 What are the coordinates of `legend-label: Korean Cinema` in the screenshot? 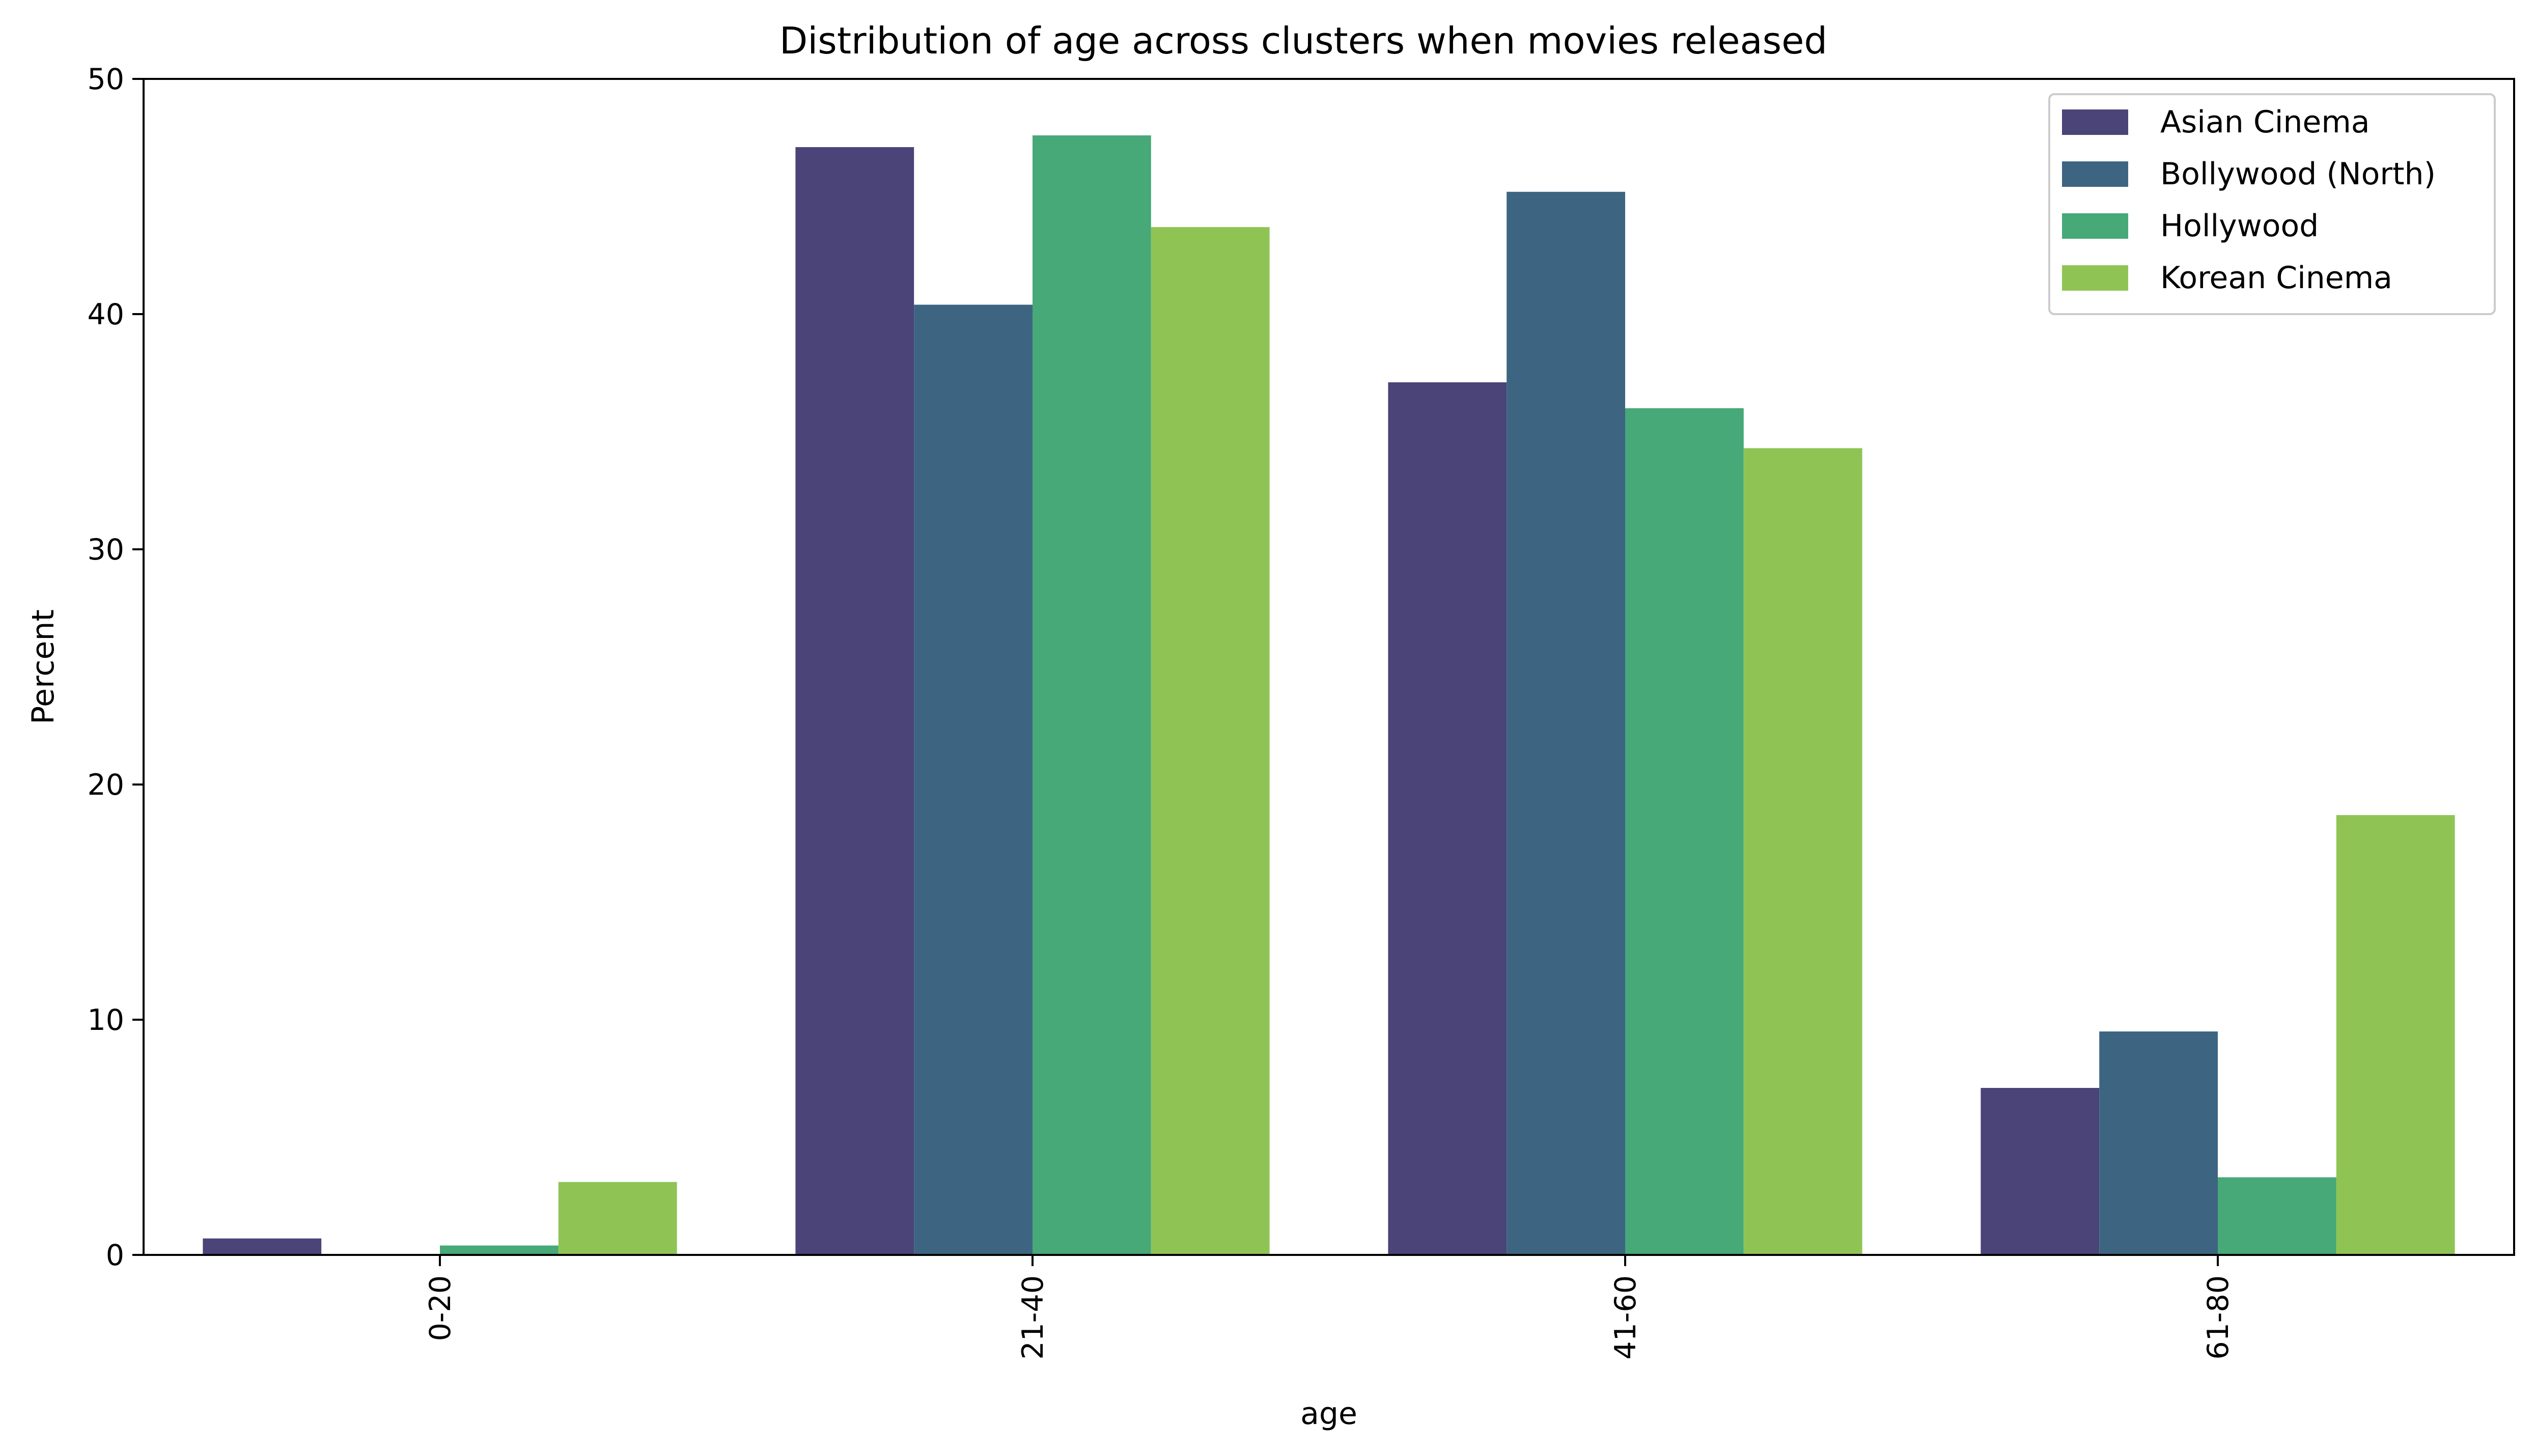 It's located at (2276, 278).